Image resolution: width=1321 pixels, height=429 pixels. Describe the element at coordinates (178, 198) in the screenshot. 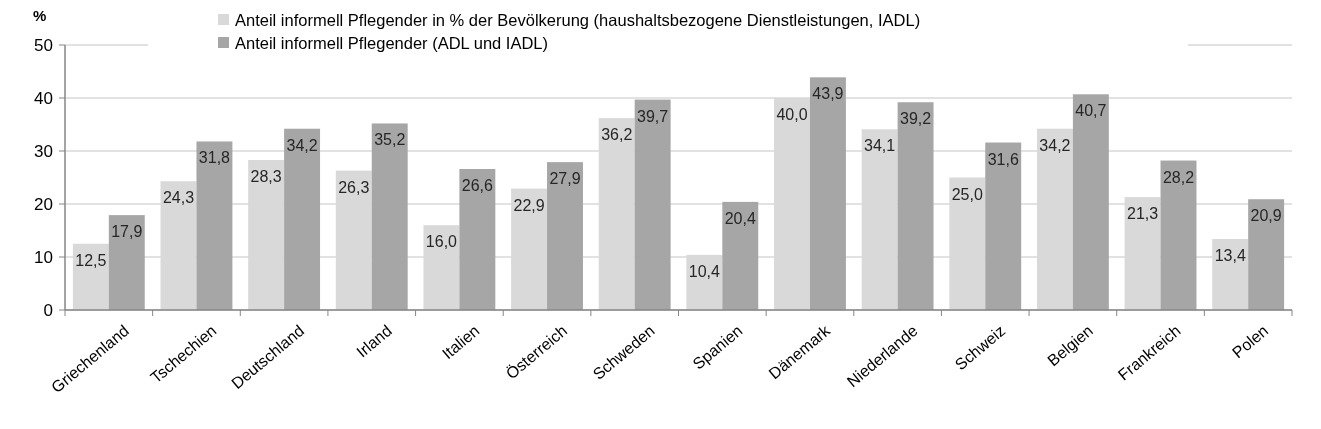

I see `data-label: 24,3` at that location.